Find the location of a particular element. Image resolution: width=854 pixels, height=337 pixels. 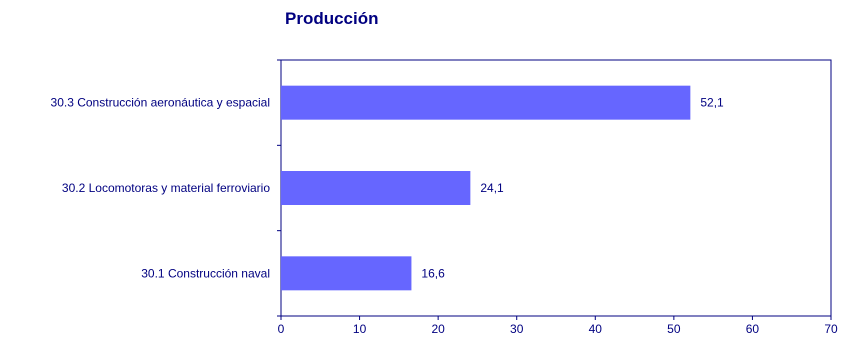

category-label: 30.2 Locomotoras y material ferroviario is located at coordinates (166, 188).